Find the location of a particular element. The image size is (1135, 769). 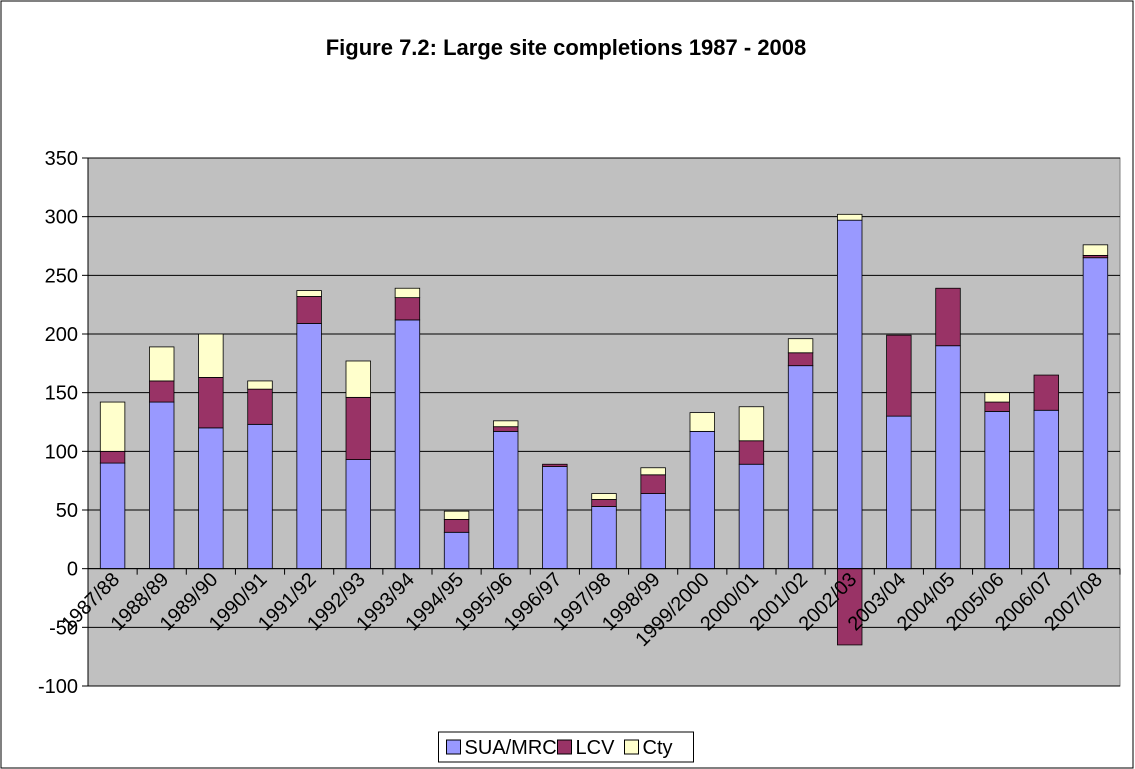

legend-label: LCV is located at coordinates (596, 748).